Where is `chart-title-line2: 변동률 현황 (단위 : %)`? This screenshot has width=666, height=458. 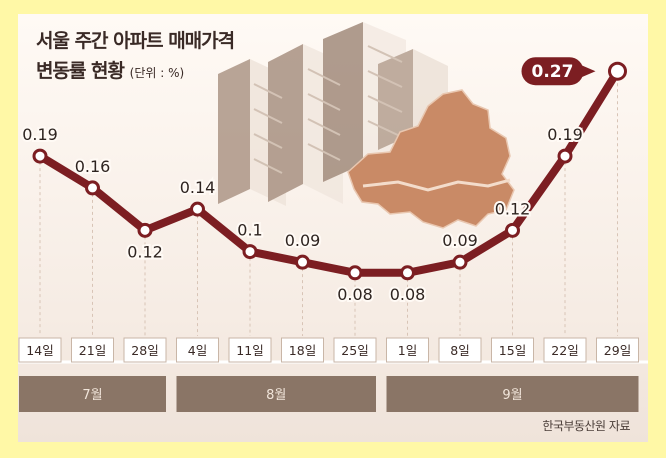
chart-title-line2: 변동률 현황 (단위 : %) is located at coordinates (110, 69).